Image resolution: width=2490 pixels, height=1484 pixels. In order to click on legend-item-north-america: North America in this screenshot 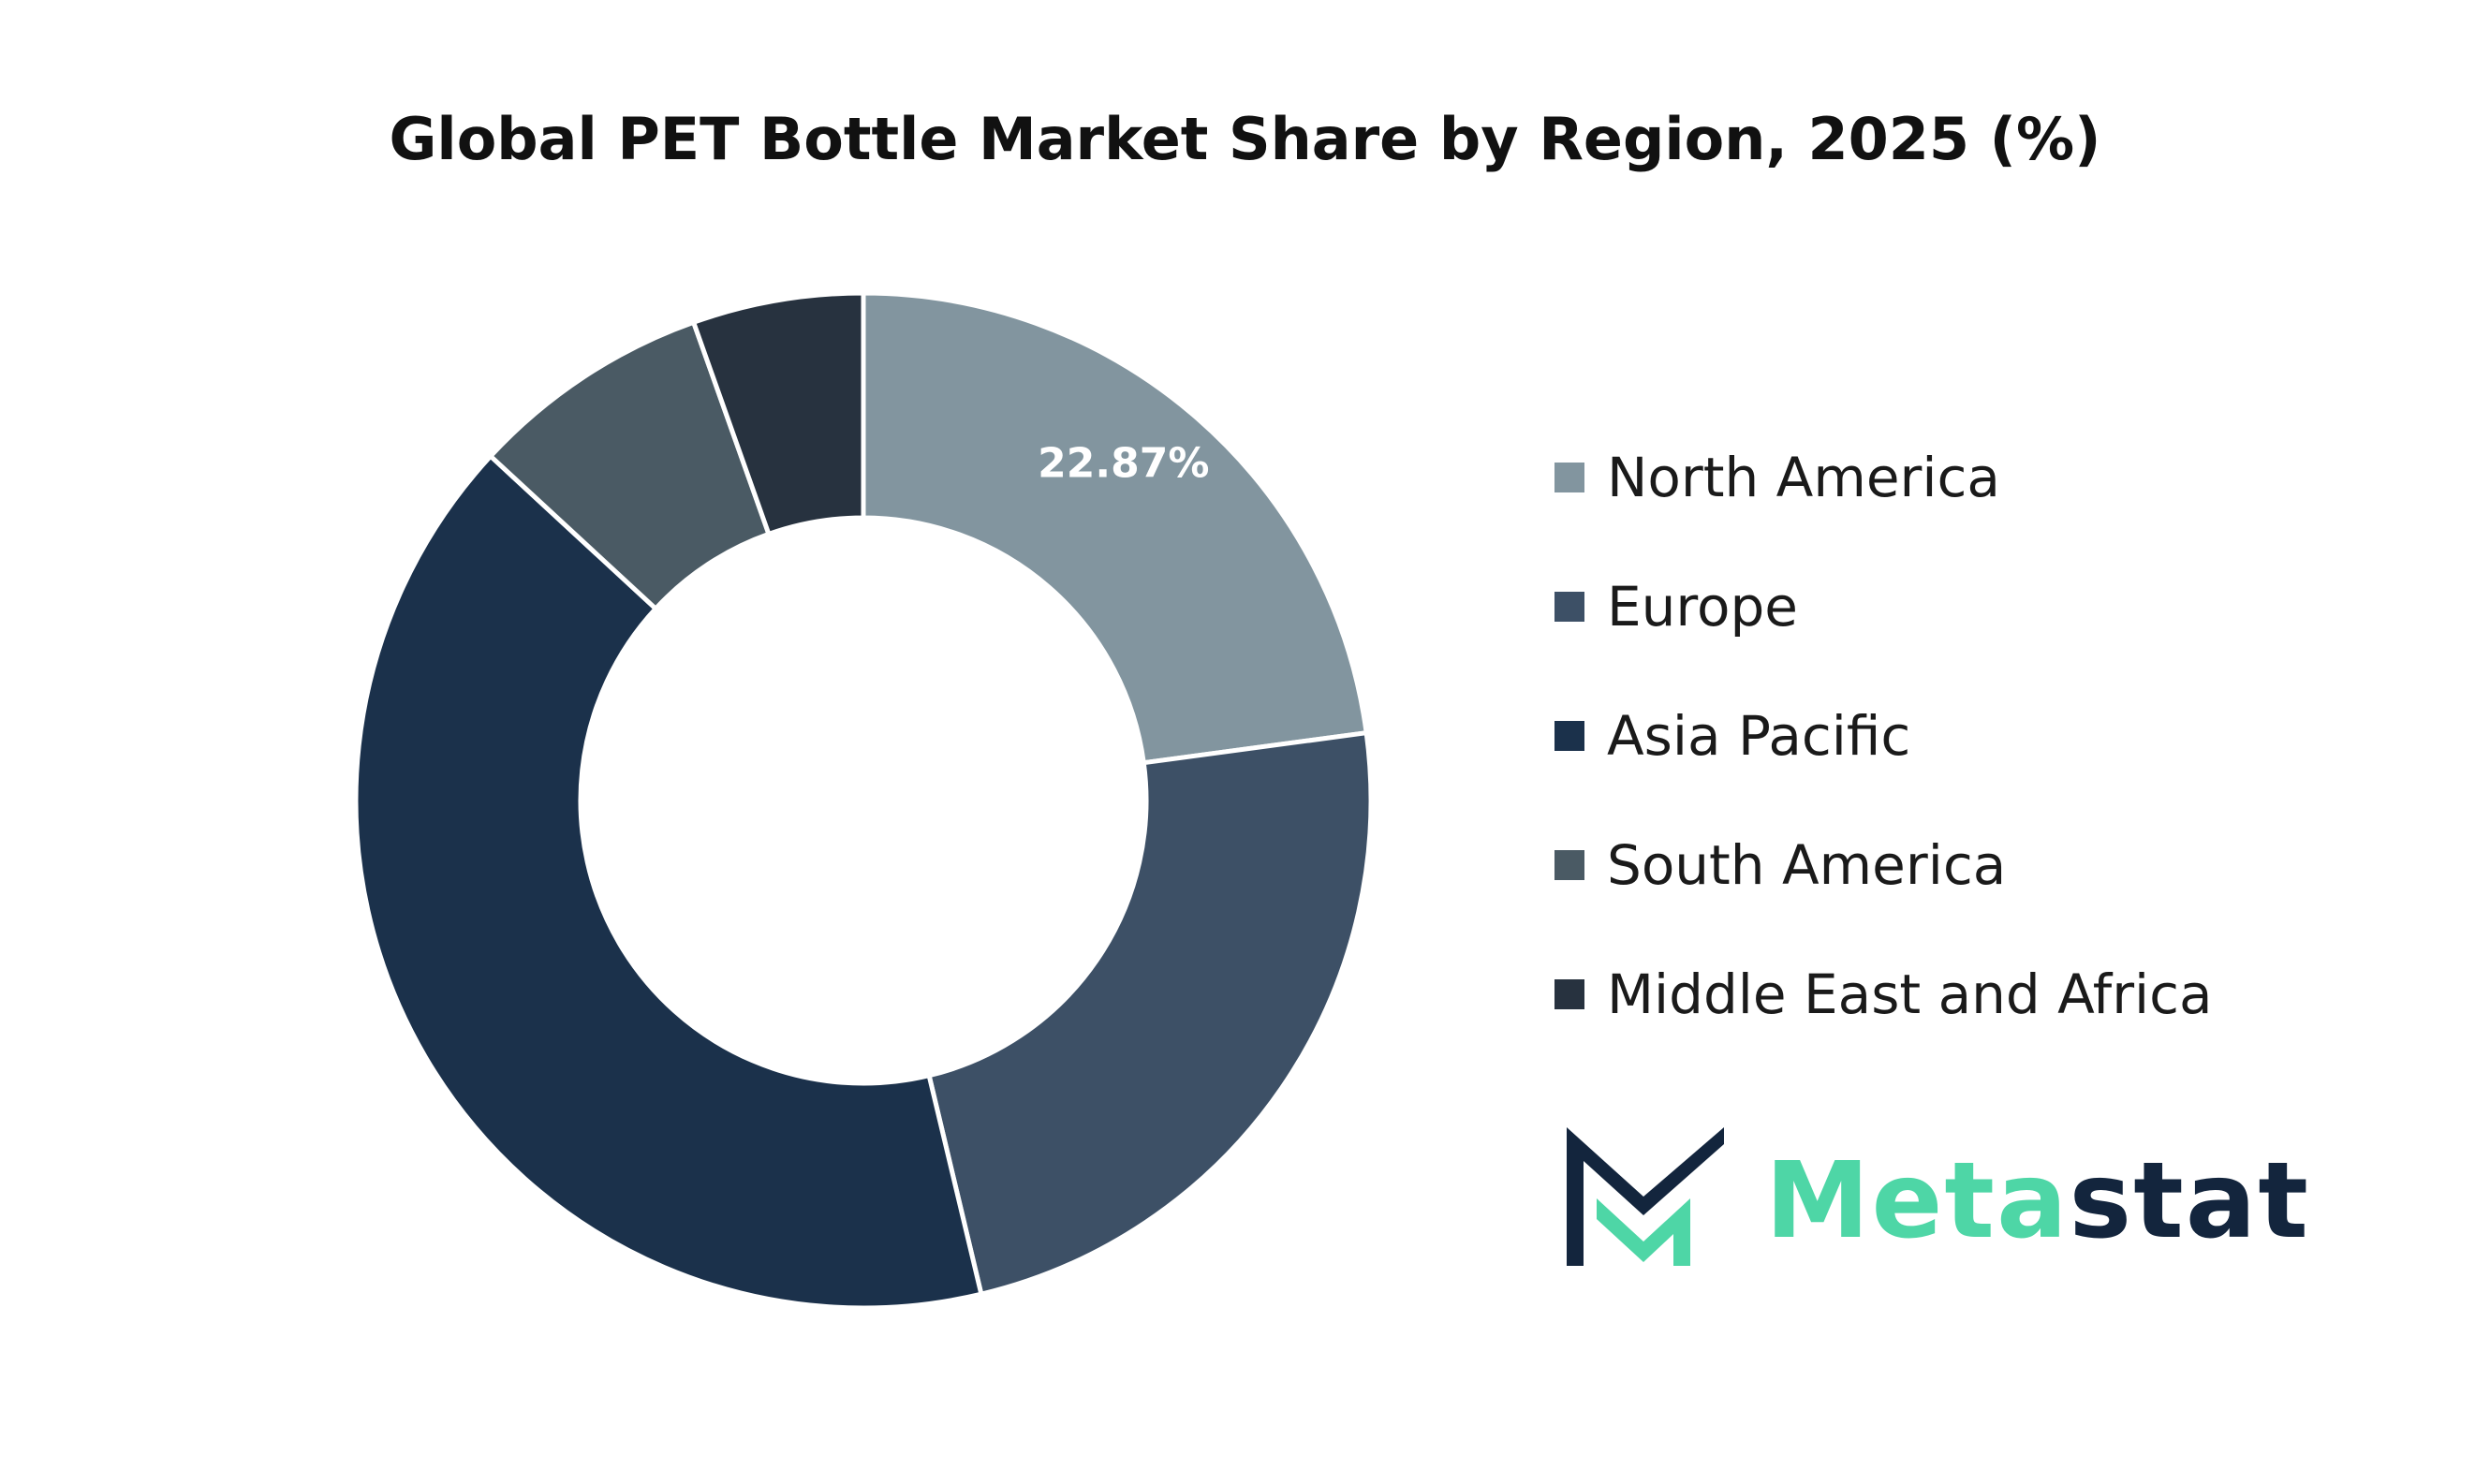, I will do `click(1777, 477)`.